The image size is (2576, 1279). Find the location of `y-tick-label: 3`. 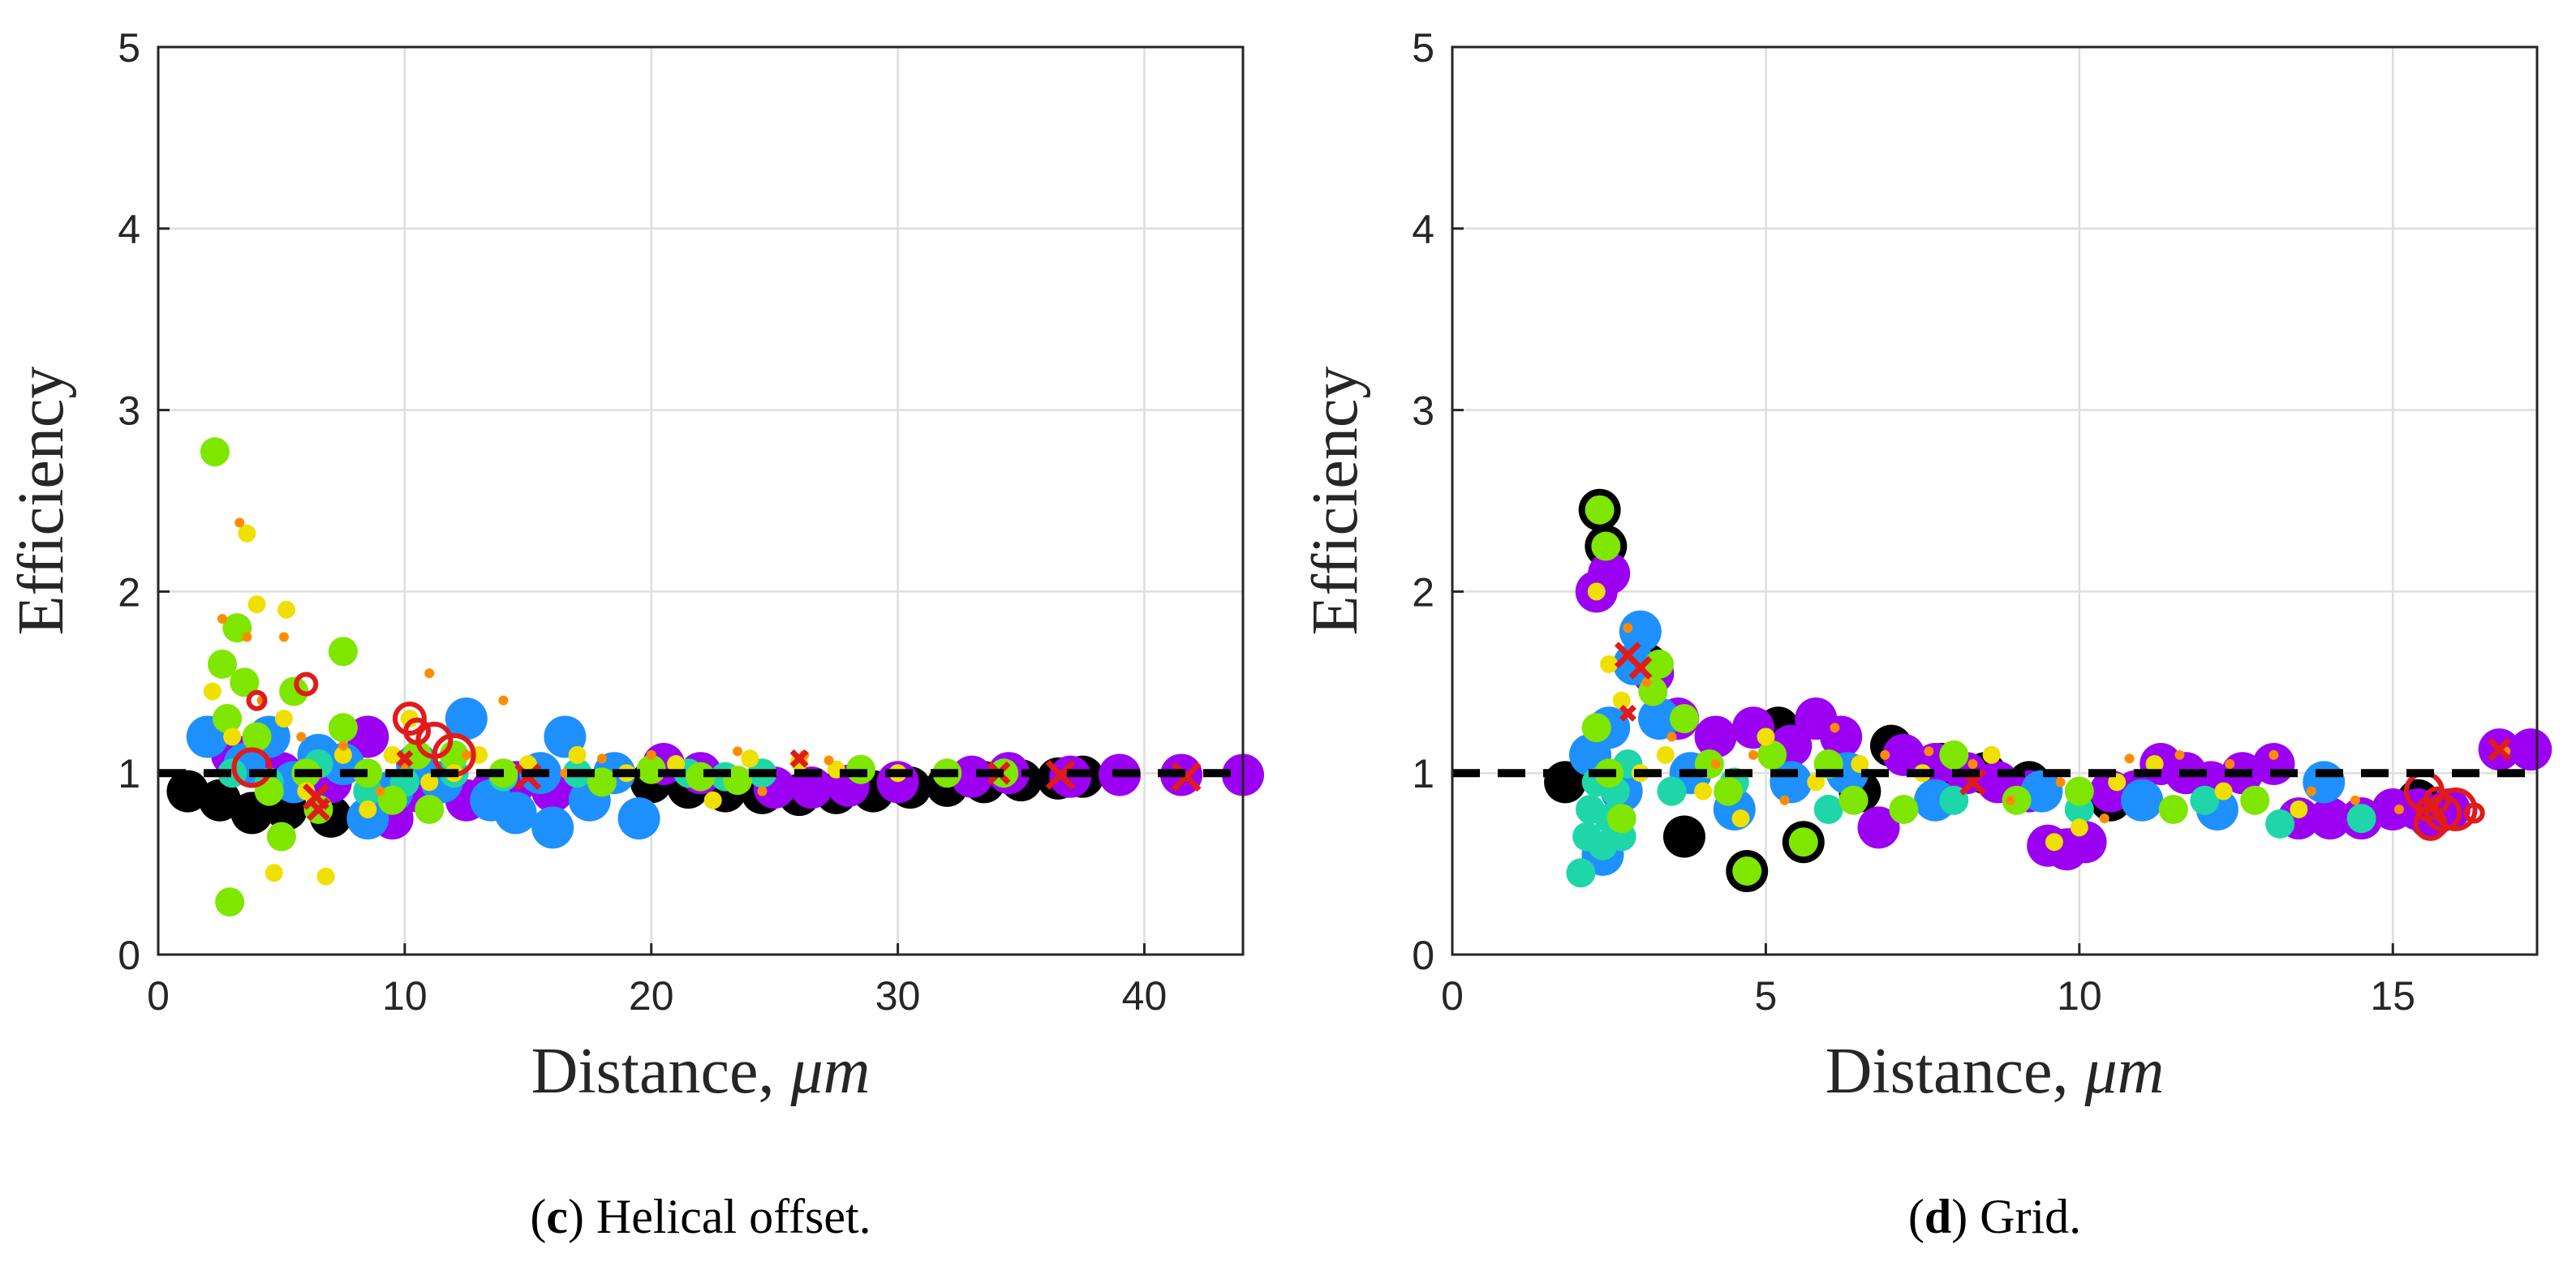

y-tick-label: 3 is located at coordinates (1423, 411).